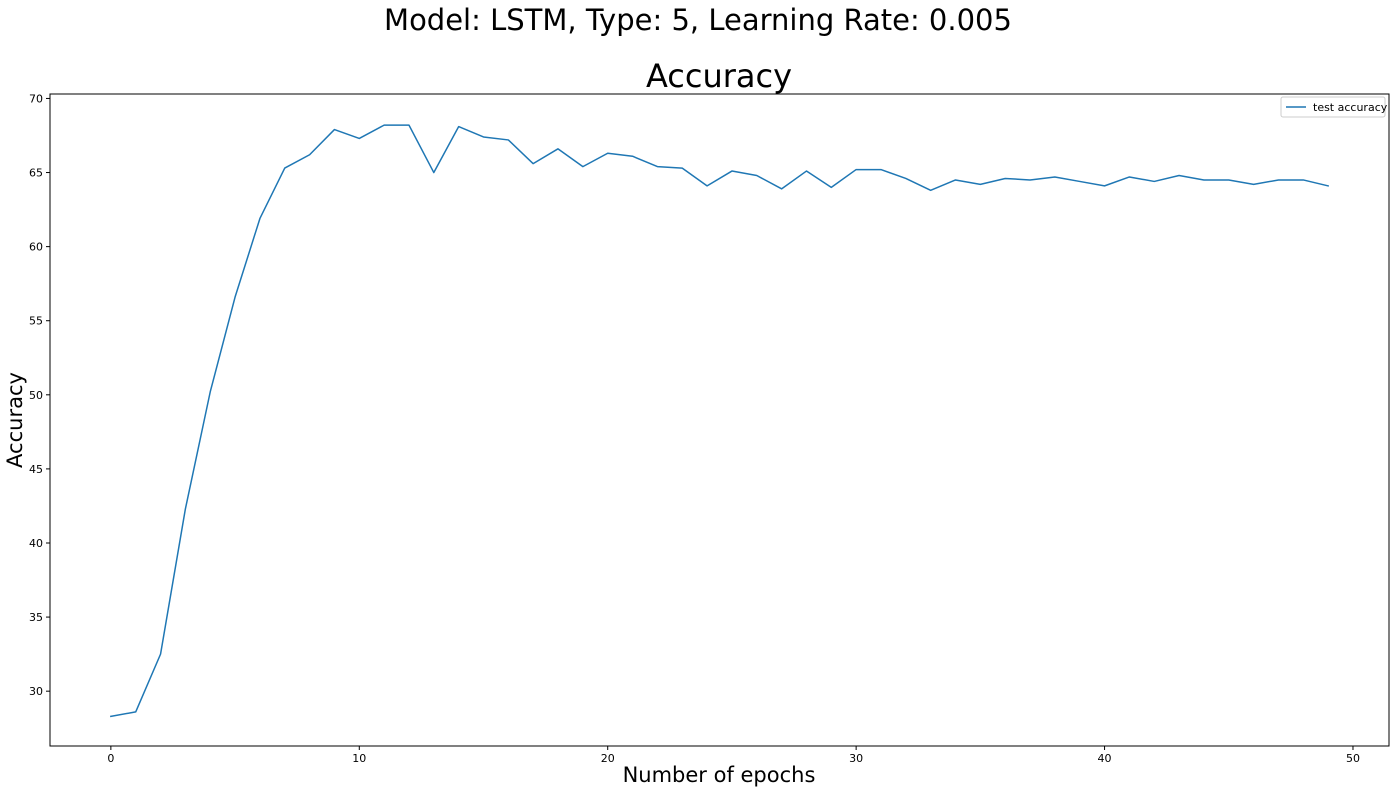 The height and width of the screenshot is (793, 1396). I want to click on x-tick-label: 10, so click(359, 758).